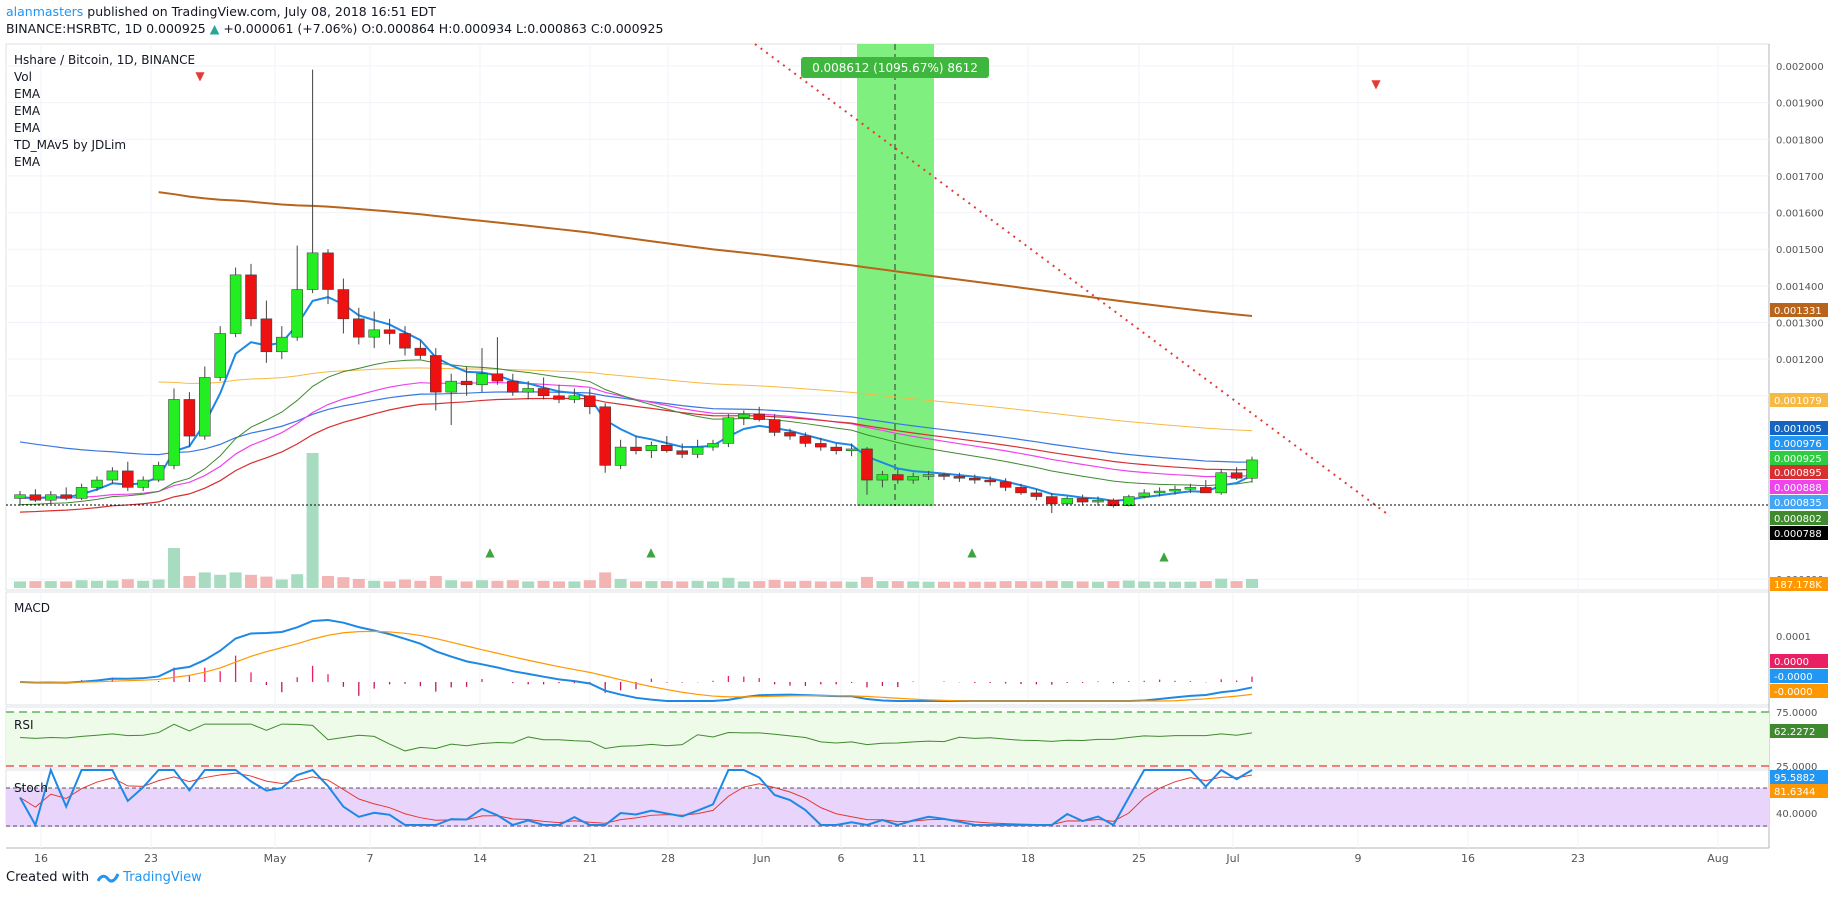 The height and width of the screenshot is (897, 1828). I want to click on price-tag: 0.000788, so click(1798, 534).